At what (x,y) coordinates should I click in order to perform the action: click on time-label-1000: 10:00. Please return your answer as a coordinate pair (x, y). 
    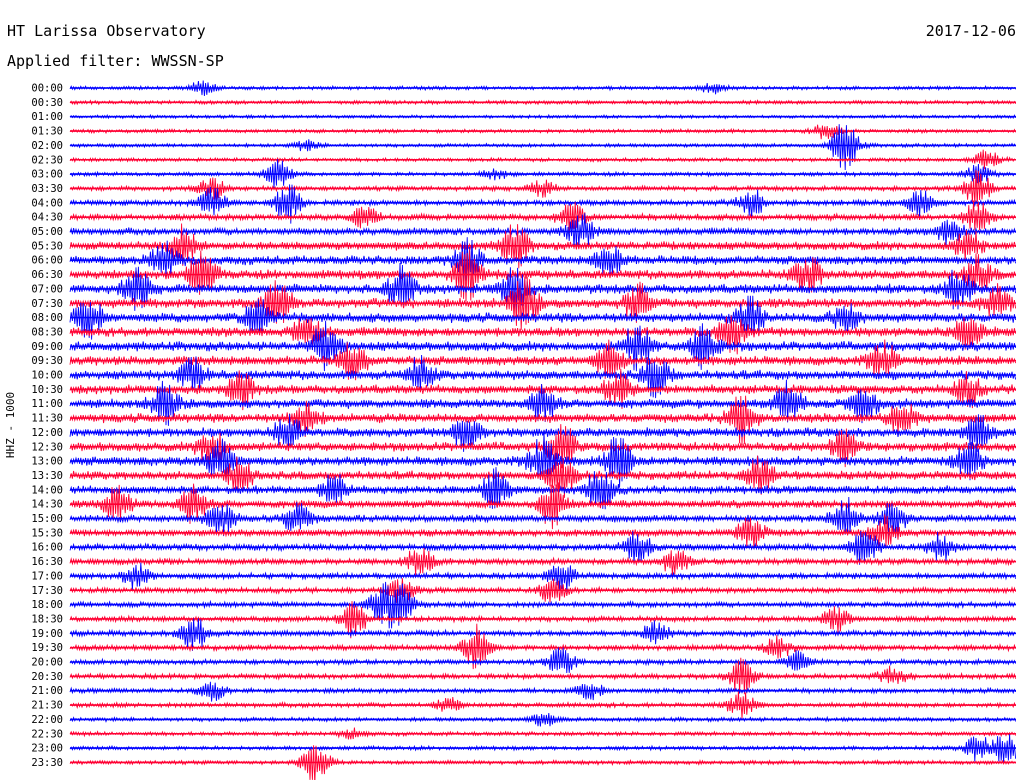
    Looking at the image, I should click on (47, 376).